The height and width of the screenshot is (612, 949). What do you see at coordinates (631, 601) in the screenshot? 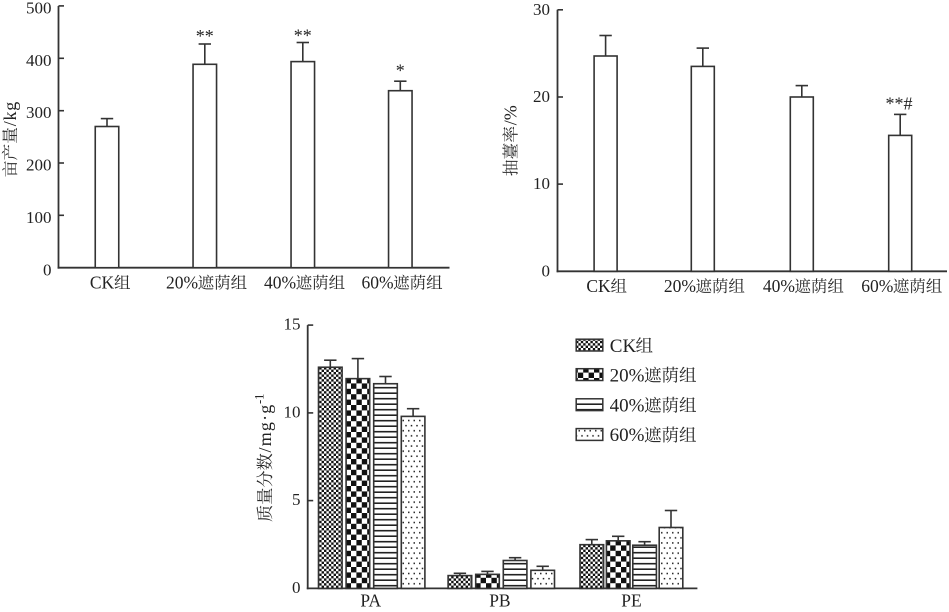
I see `svg-text: PE` at bounding box center [631, 601].